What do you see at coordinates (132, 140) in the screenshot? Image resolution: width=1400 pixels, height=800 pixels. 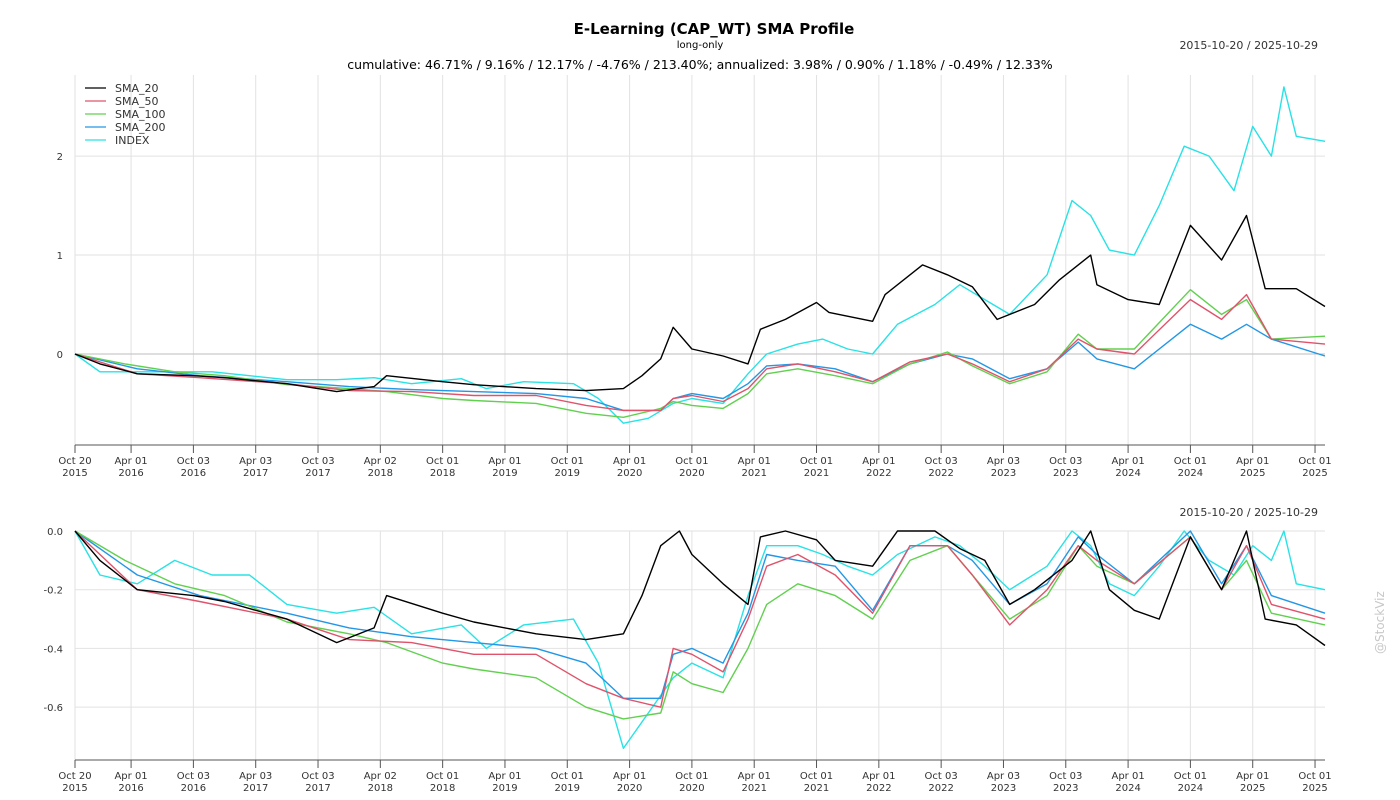 I see `legend-label: INDEX` at bounding box center [132, 140].